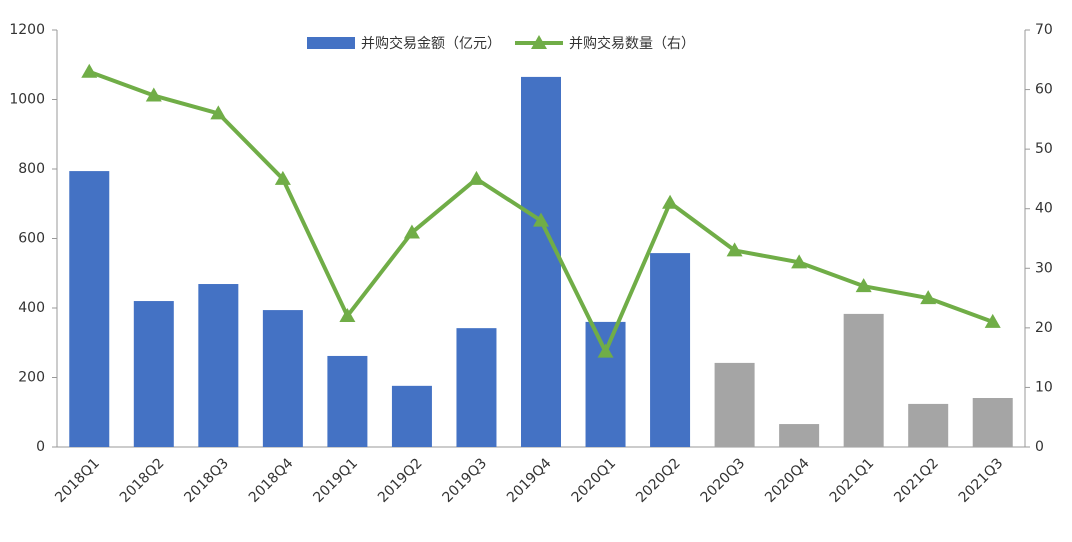 Image resolution: width=1072 pixels, height=542 pixels. I want to click on y2-tick-label: 30, so click(1044, 268).